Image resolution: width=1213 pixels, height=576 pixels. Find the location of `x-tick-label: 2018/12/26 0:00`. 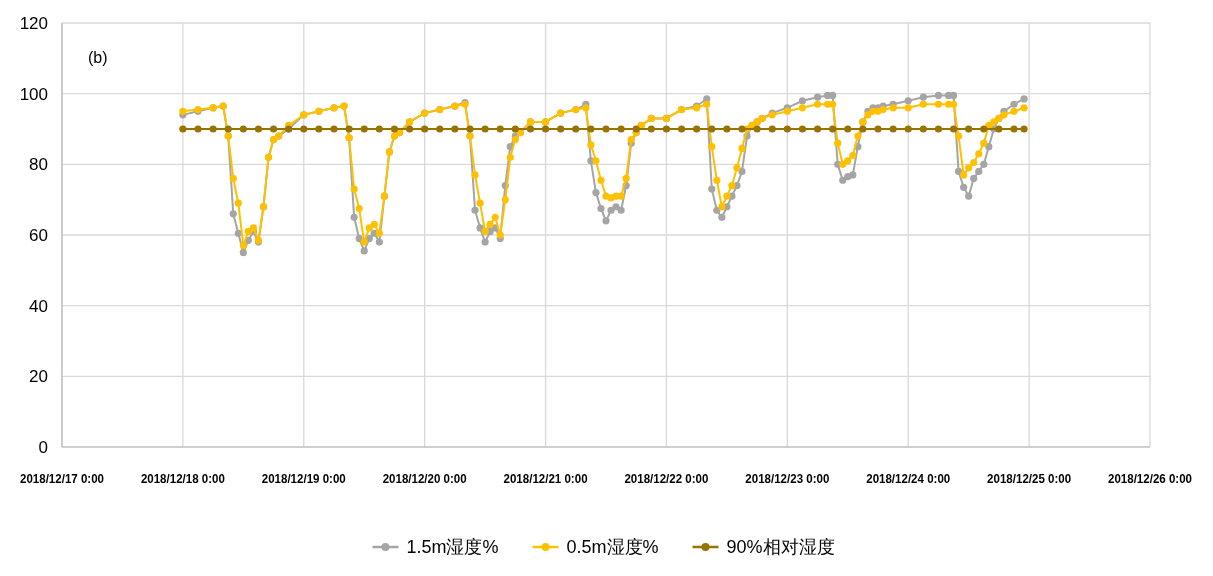

x-tick-label: 2018/12/26 0:00 is located at coordinates (1155, 478).